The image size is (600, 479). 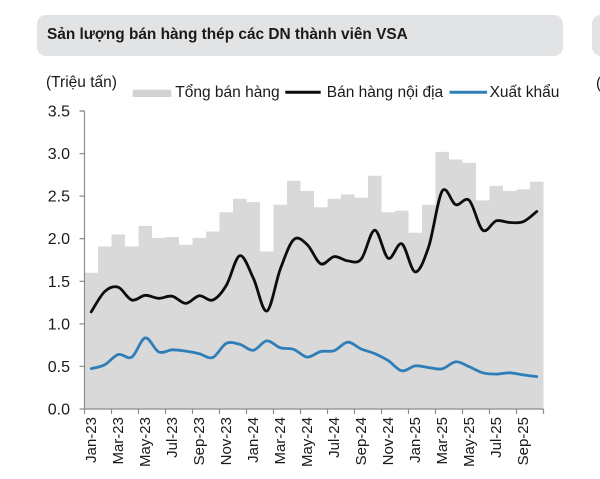 What do you see at coordinates (199, 441) in the screenshot?
I see `svg-text: Sep-23` at bounding box center [199, 441].